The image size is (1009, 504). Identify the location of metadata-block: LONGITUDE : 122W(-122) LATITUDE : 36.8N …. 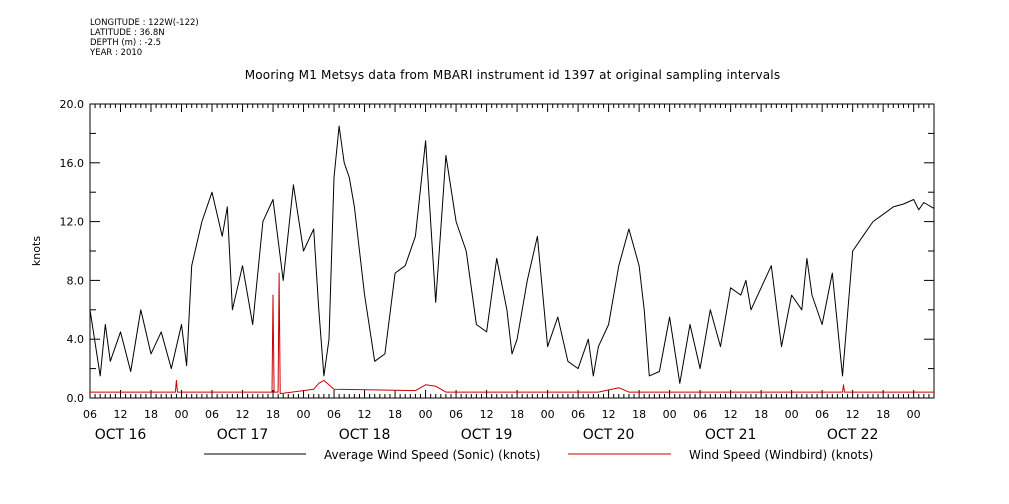
(144, 38).